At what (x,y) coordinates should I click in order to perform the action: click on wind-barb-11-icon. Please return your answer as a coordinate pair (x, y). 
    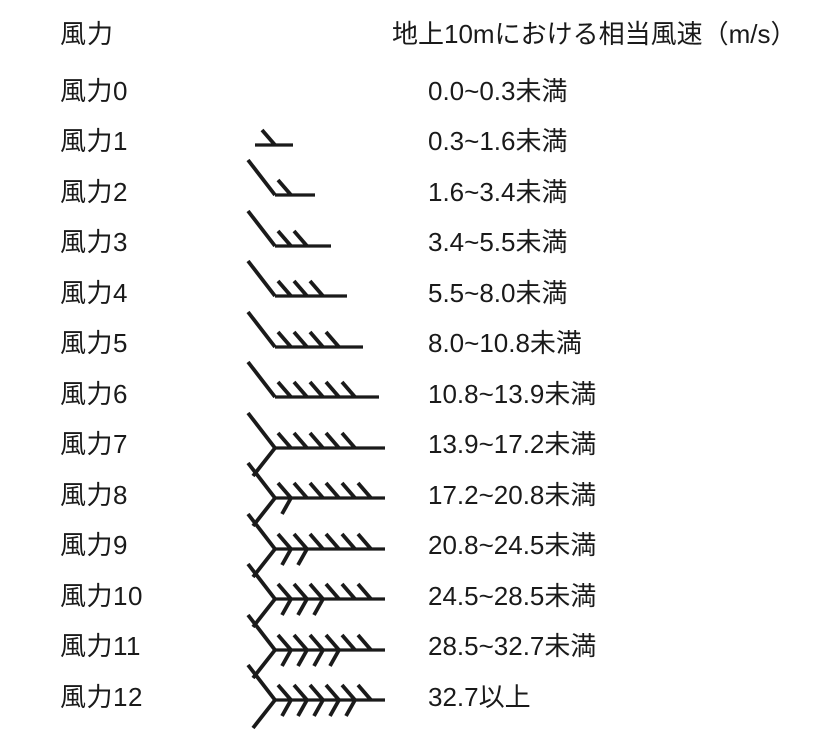
    Looking at the image, I should click on (315, 646).